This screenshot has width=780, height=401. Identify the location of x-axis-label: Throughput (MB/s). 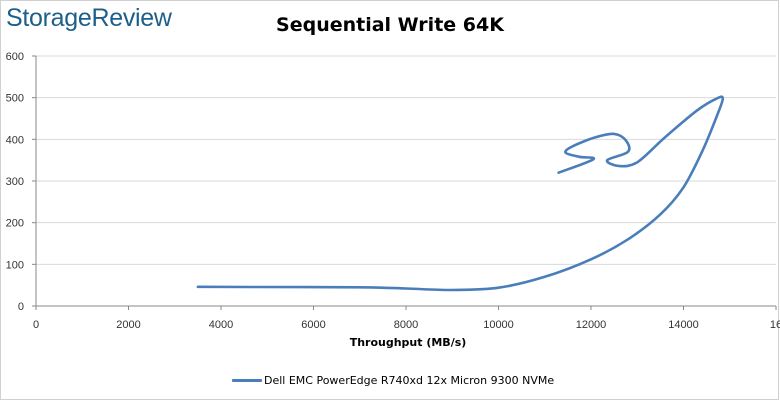
(408, 342).